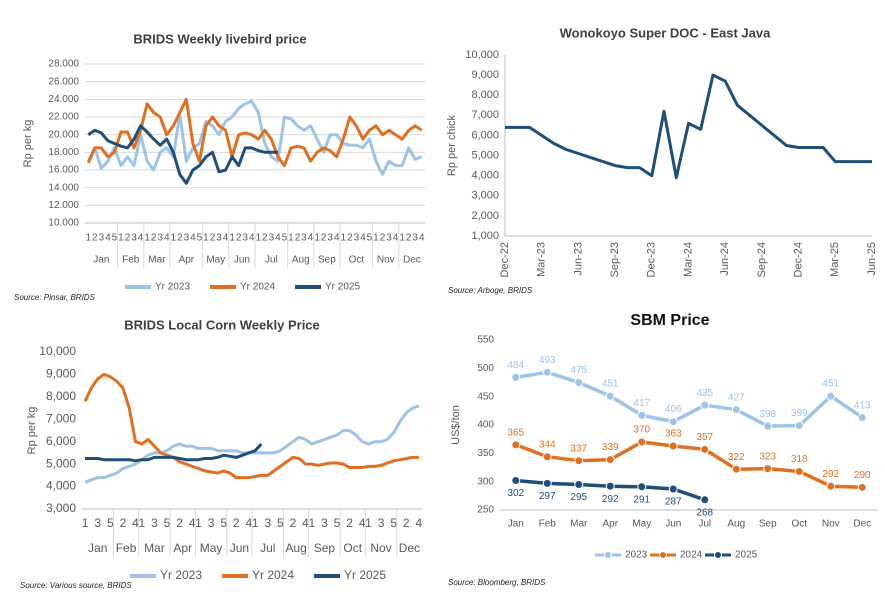 This screenshot has height=607, width=885. What do you see at coordinates (652, 259) in the screenshot?
I see `x-tick-label: Dec-23` at bounding box center [652, 259].